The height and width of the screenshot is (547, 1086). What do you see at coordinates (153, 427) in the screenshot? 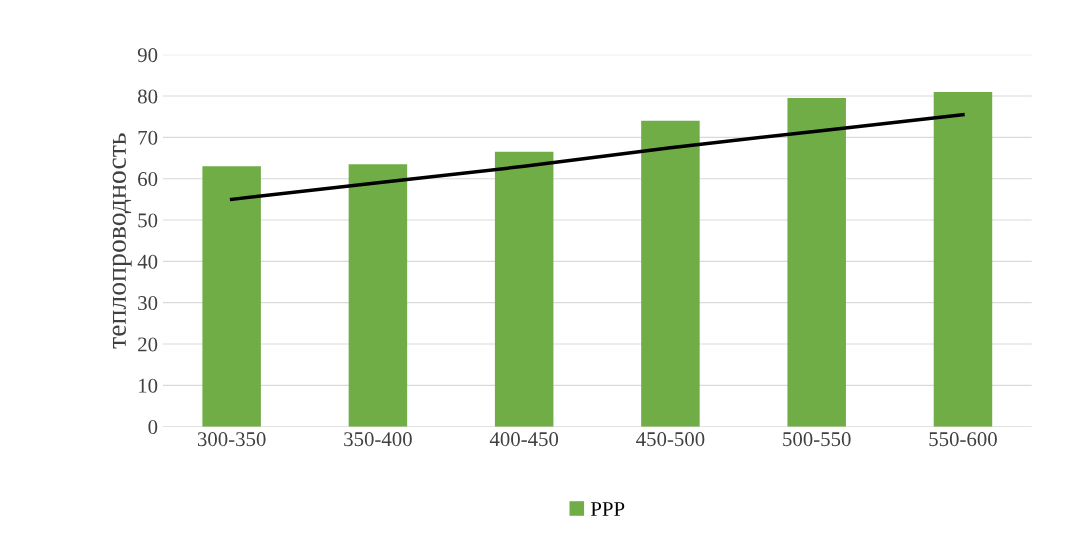
I see `y-tick-label: 0` at bounding box center [153, 427].